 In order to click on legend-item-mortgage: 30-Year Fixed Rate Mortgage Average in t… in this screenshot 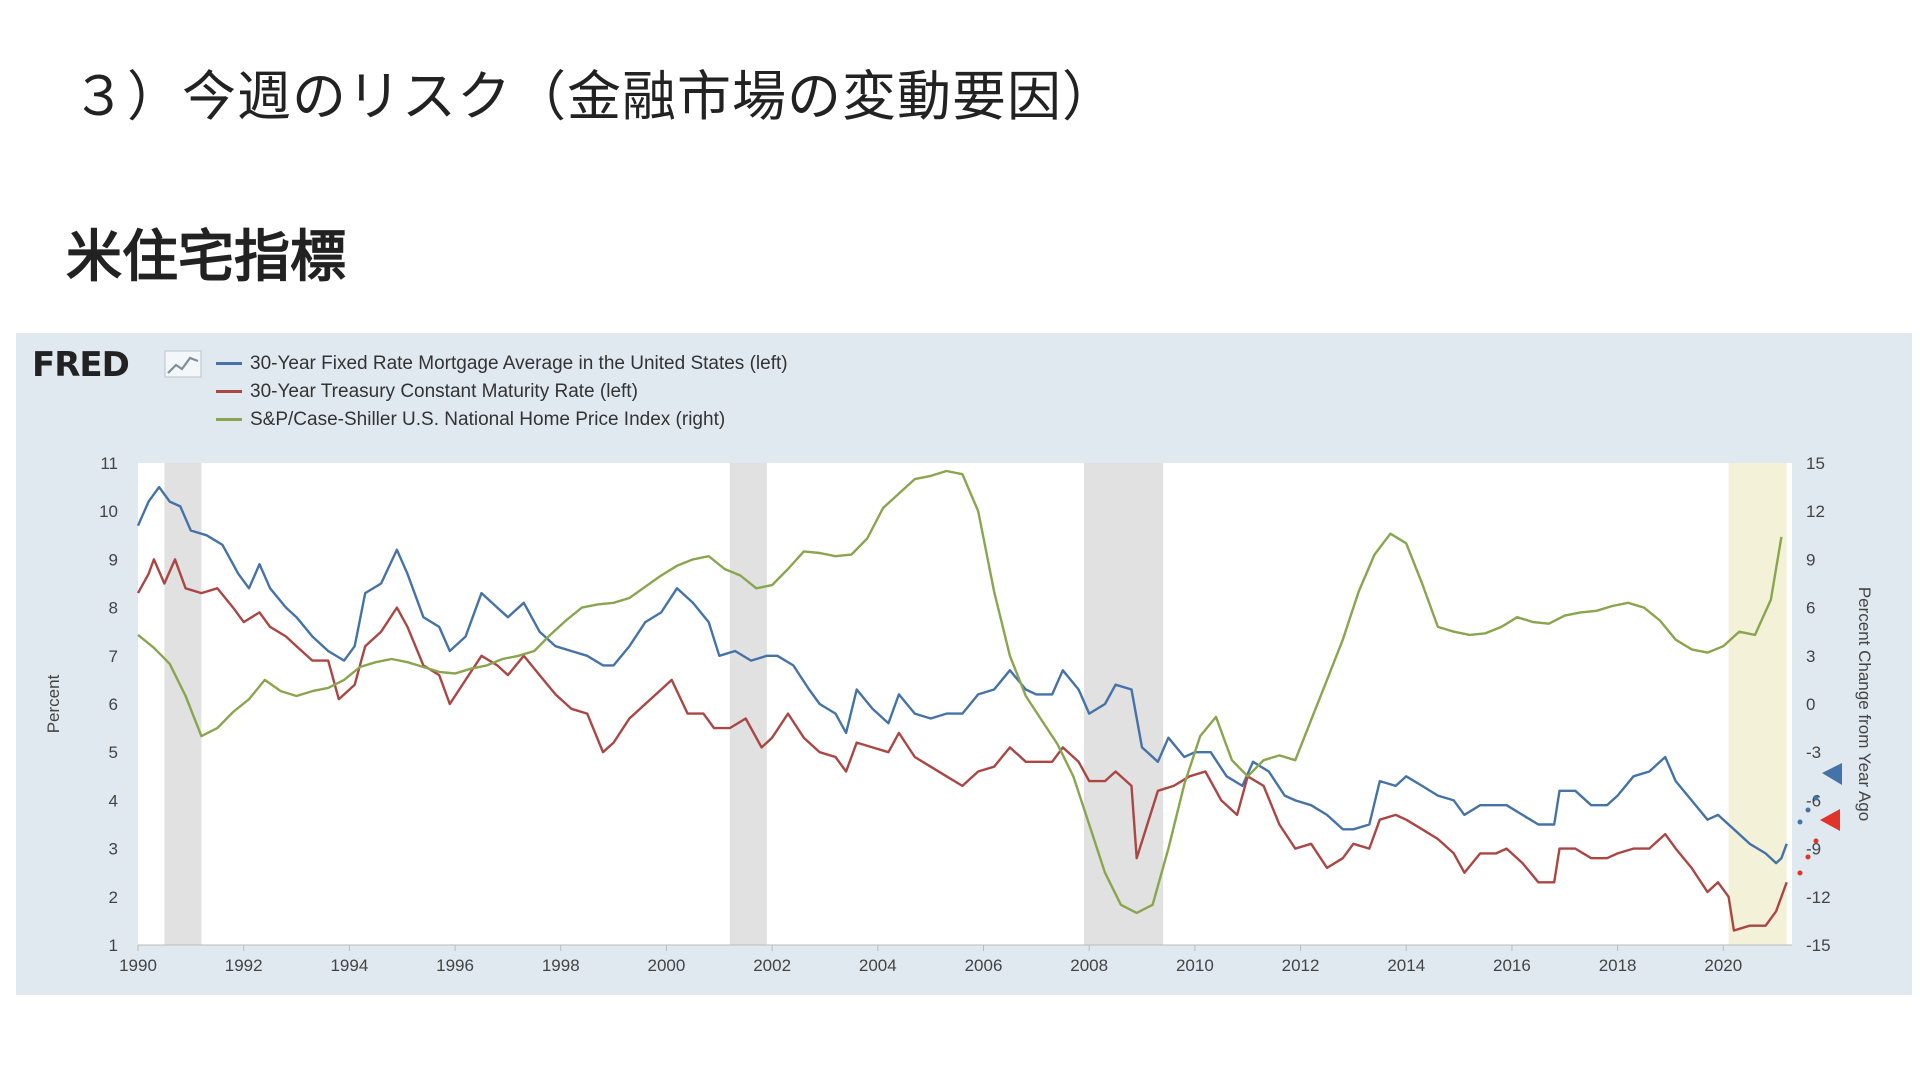, I will do `click(502, 364)`.